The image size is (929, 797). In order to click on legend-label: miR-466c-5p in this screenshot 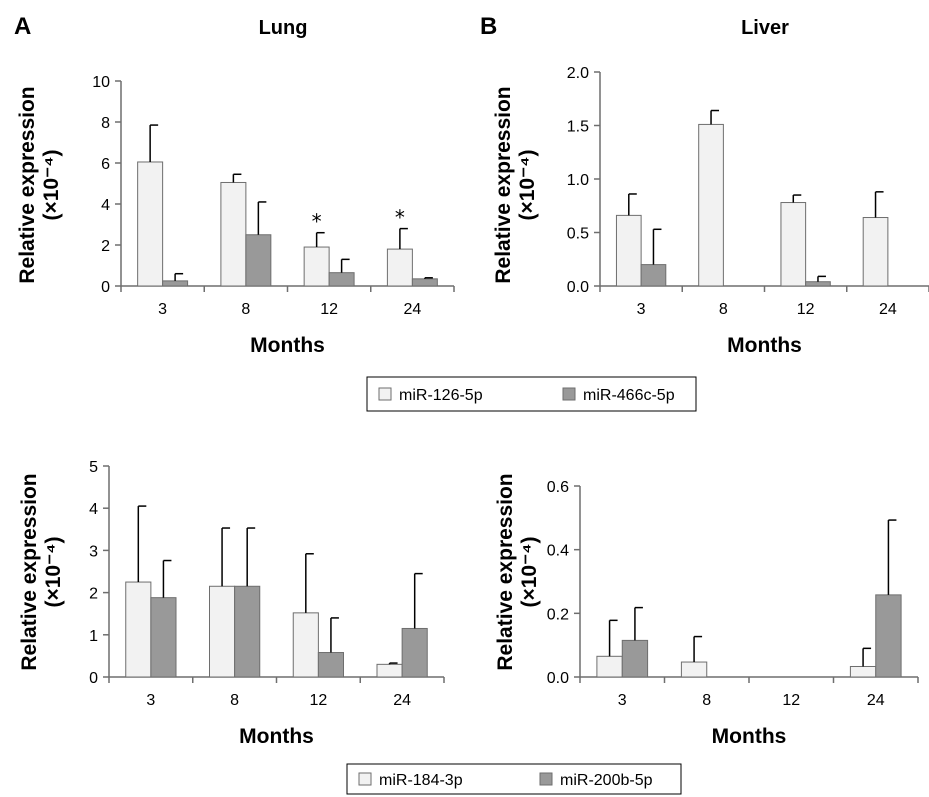, I will do `click(629, 395)`.